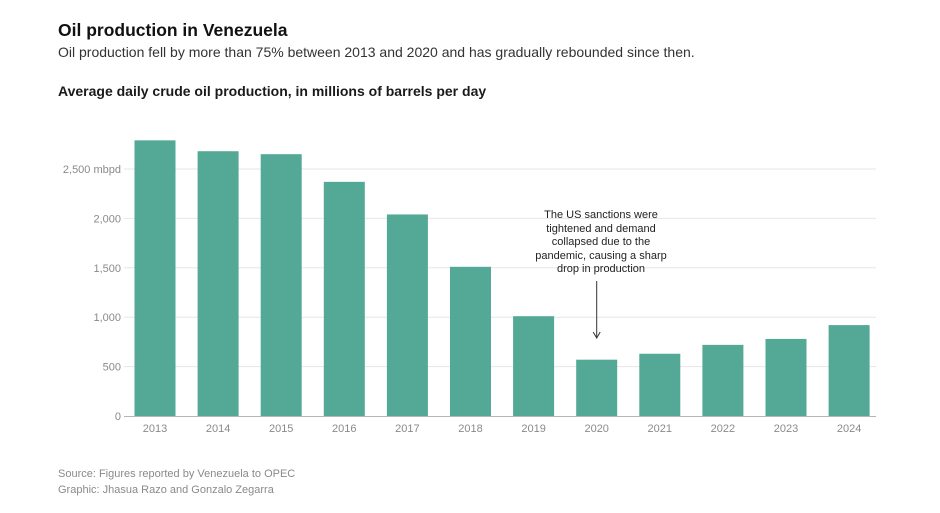 The height and width of the screenshot is (513, 940). Describe the element at coordinates (344, 298) in the screenshot. I see `bar-2016` at that location.